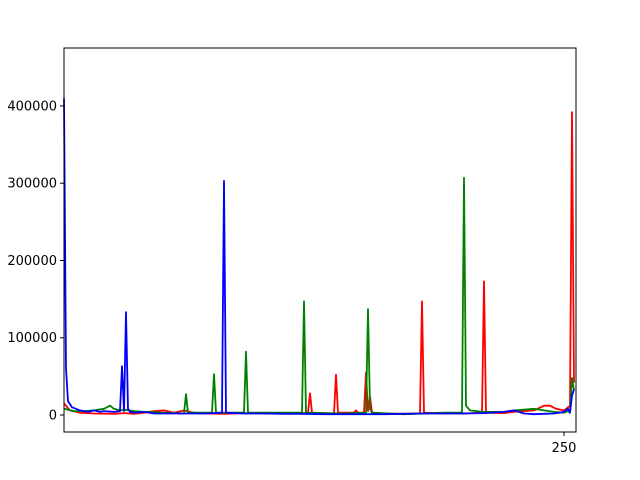 This screenshot has width=640, height=480. What do you see at coordinates (32, 106) in the screenshot?
I see `y-tick-label: 400000` at bounding box center [32, 106].